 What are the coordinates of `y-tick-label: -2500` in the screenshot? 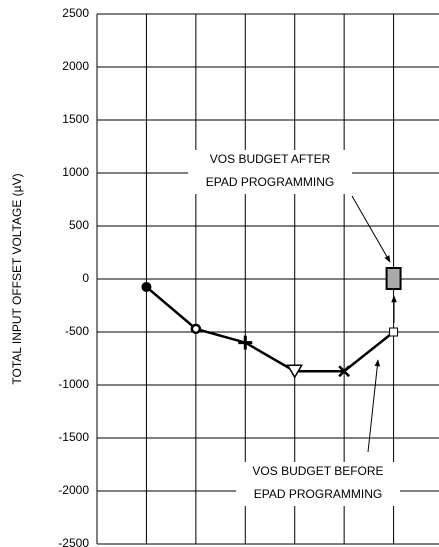 It's located at (73, 541).